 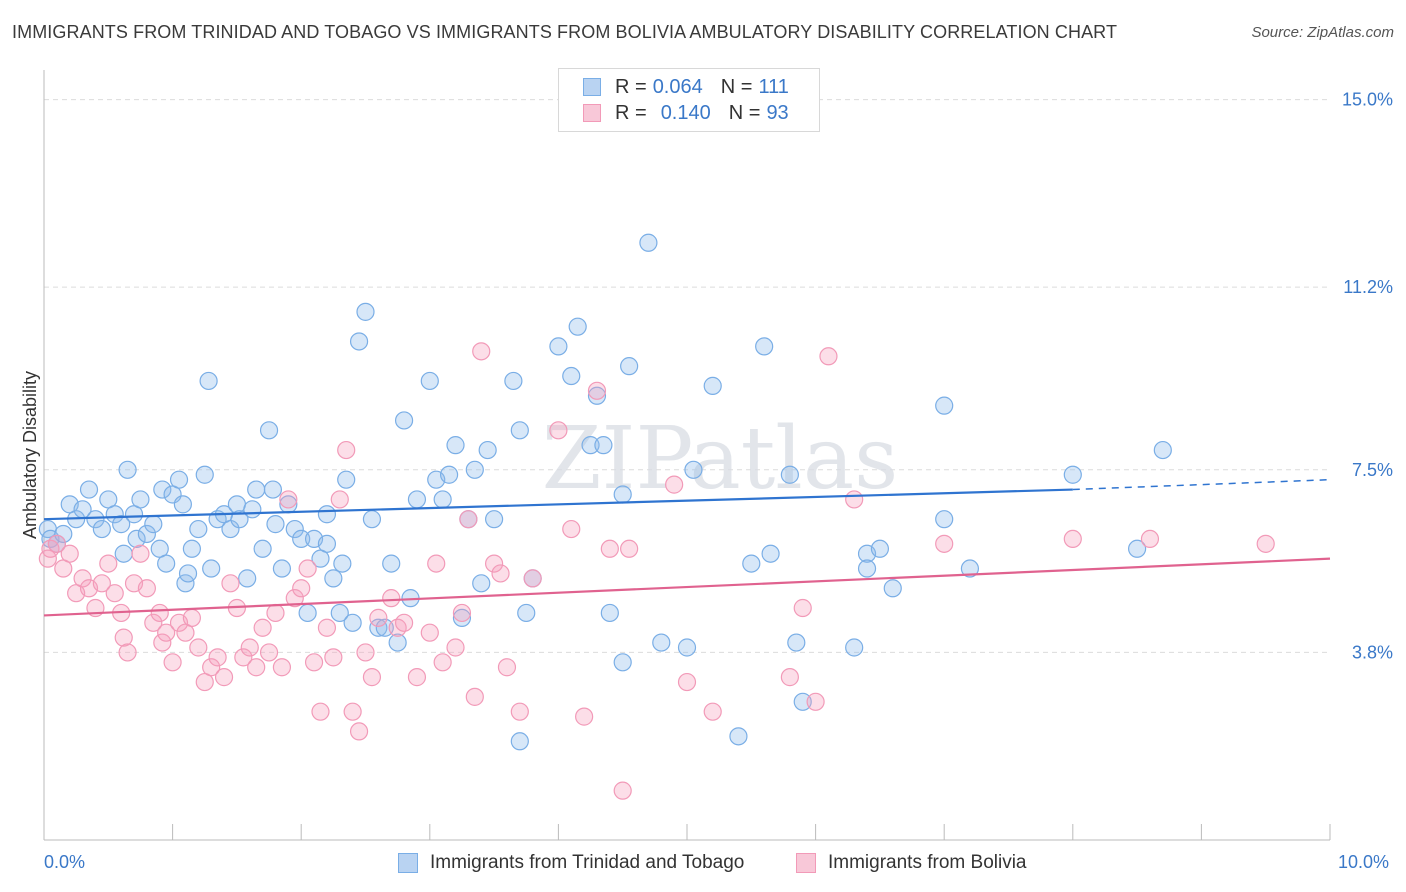 What do you see at coordinates (558, 504) in the screenshot?
I see `trend-line-trinidad` at bounding box center [558, 504].